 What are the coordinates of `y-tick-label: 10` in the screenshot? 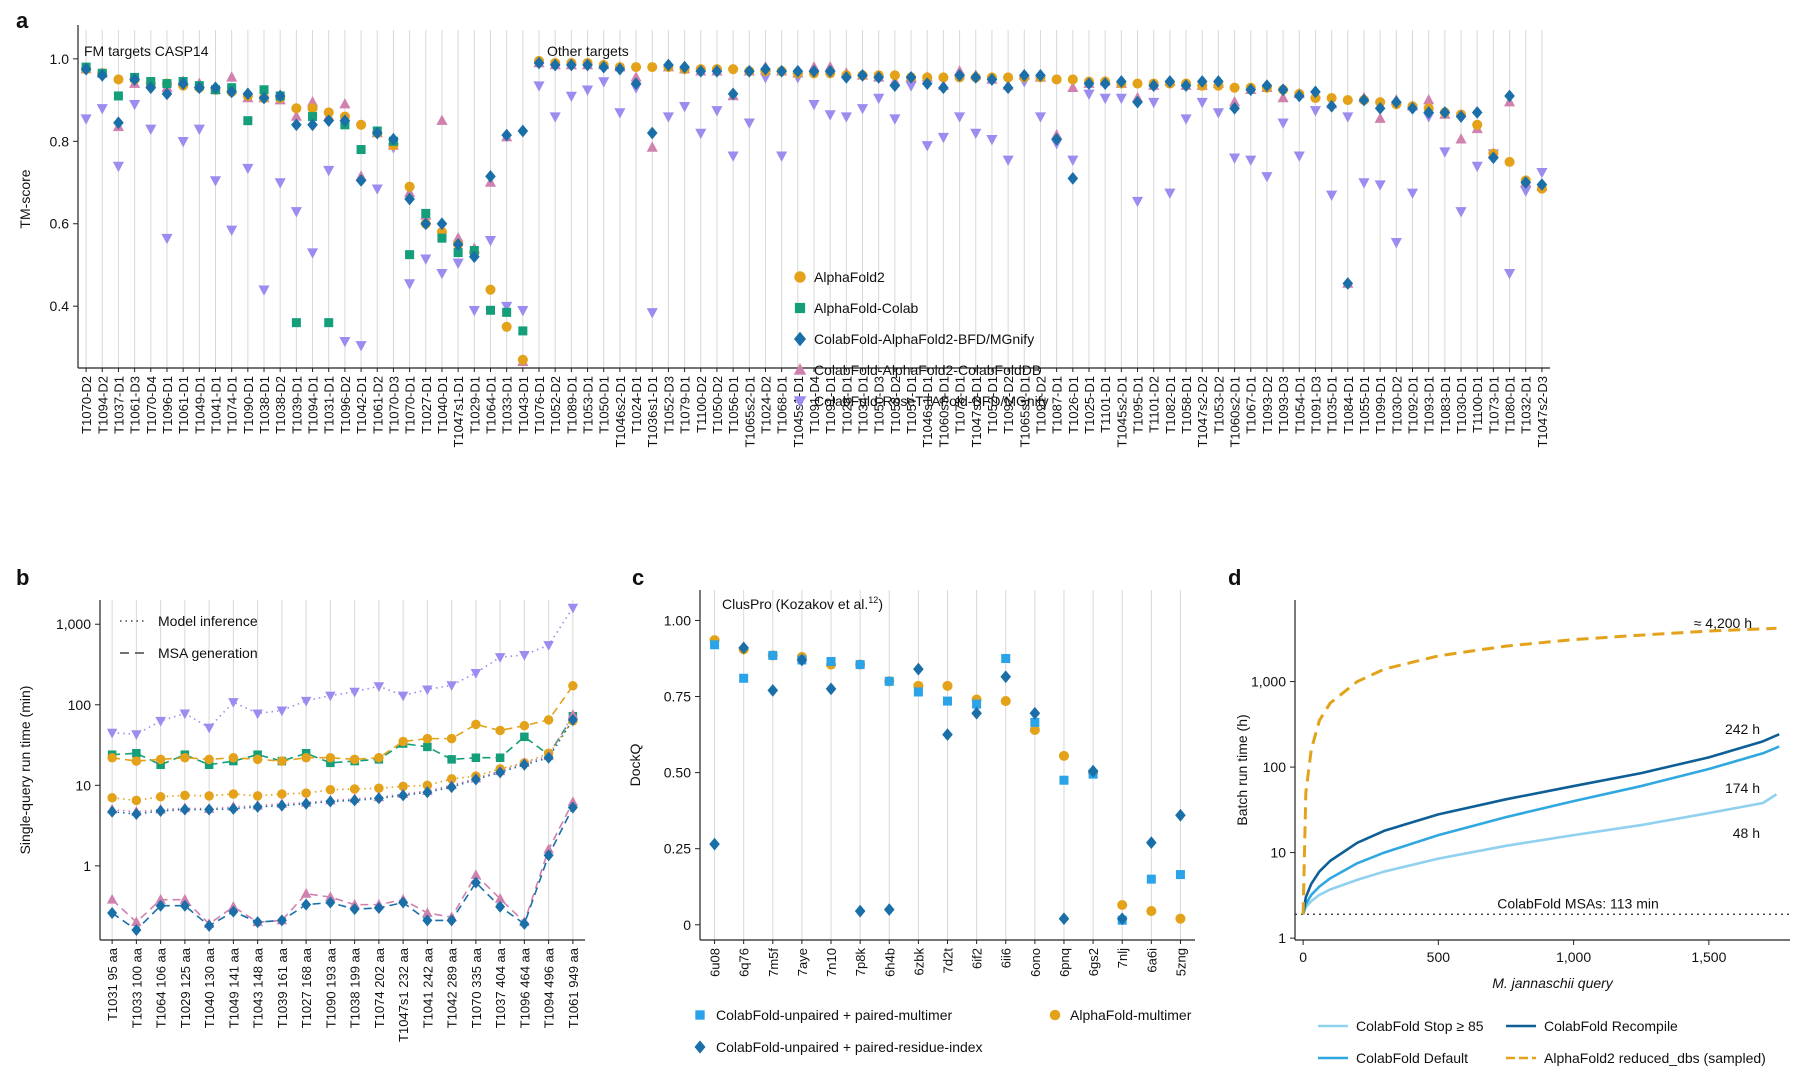 It's located at (1278, 853).